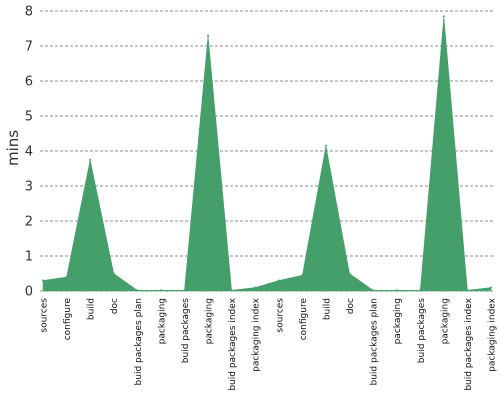 Image resolution: width=500 pixels, height=400 pixels. What do you see at coordinates (29, 47) in the screenshot?
I see `y-tick-label: 7` at bounding box center [29, 47].